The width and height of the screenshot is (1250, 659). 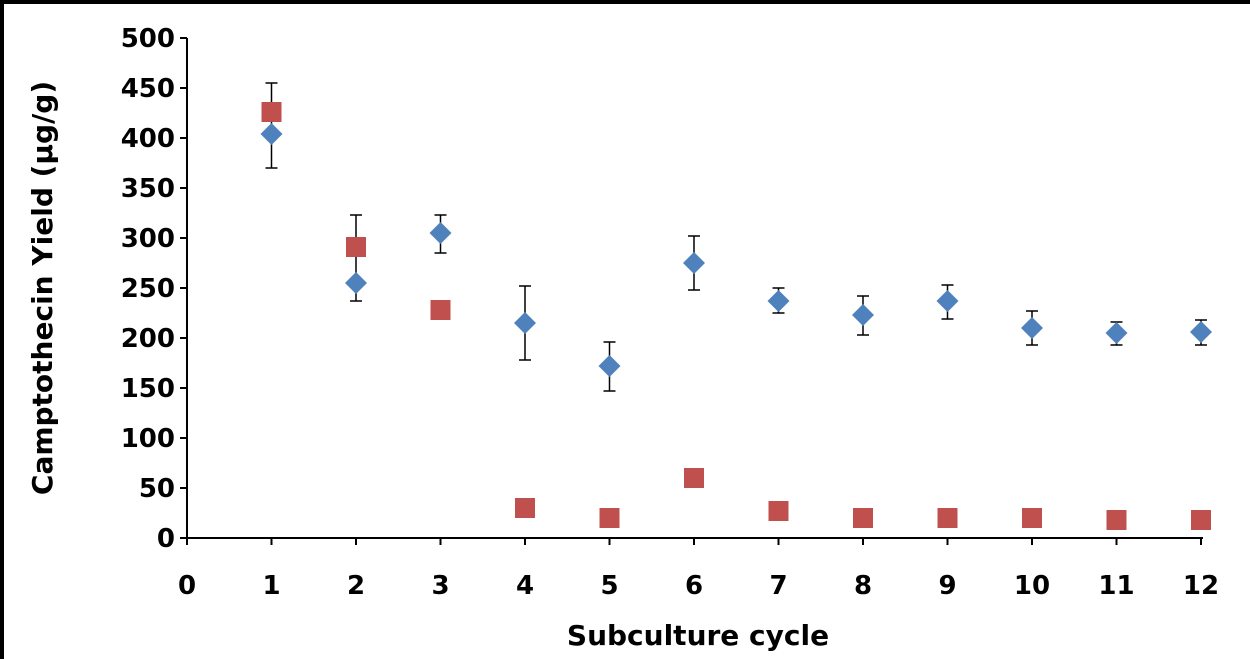 I want to click on y-tick-label: 200, so click(x=148, y=339).